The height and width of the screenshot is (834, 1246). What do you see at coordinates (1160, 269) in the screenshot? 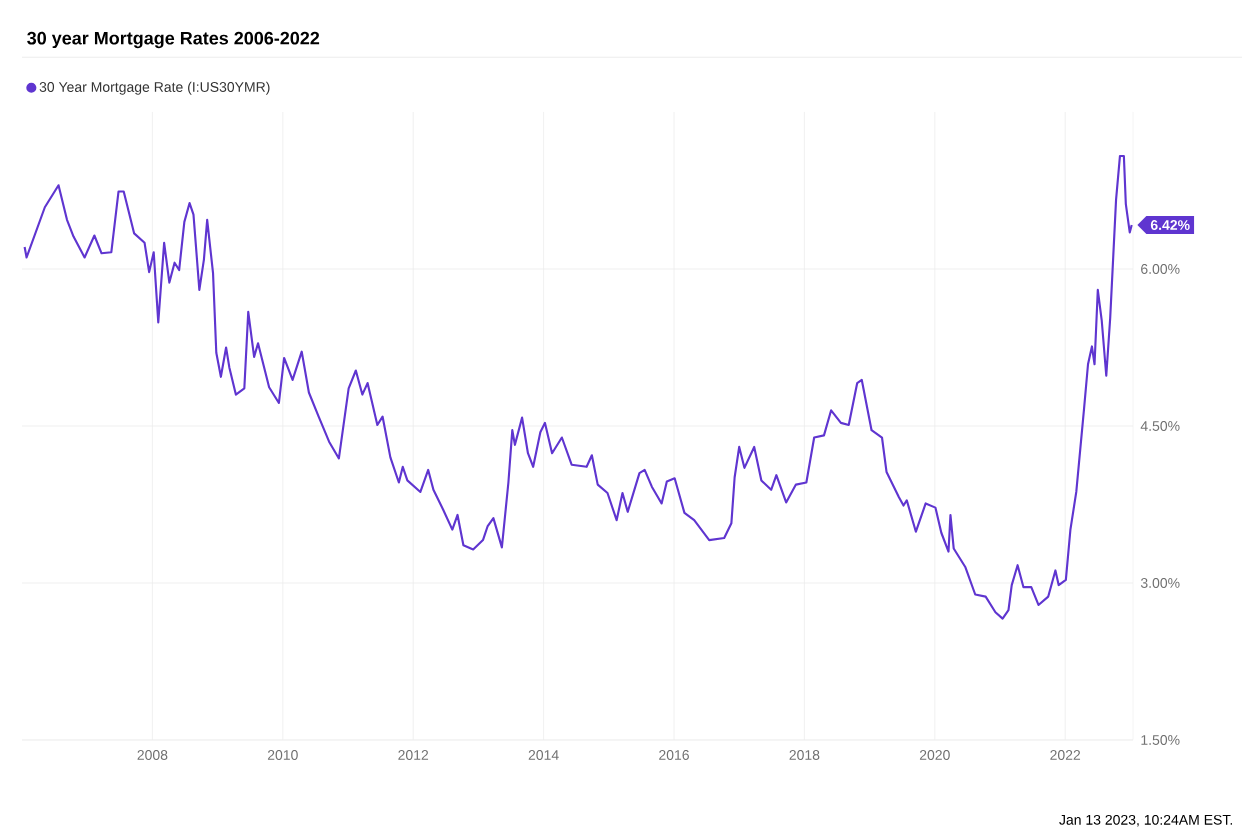
I see `y-tick-label: 6.00%` at bounding box center [1160, 269].